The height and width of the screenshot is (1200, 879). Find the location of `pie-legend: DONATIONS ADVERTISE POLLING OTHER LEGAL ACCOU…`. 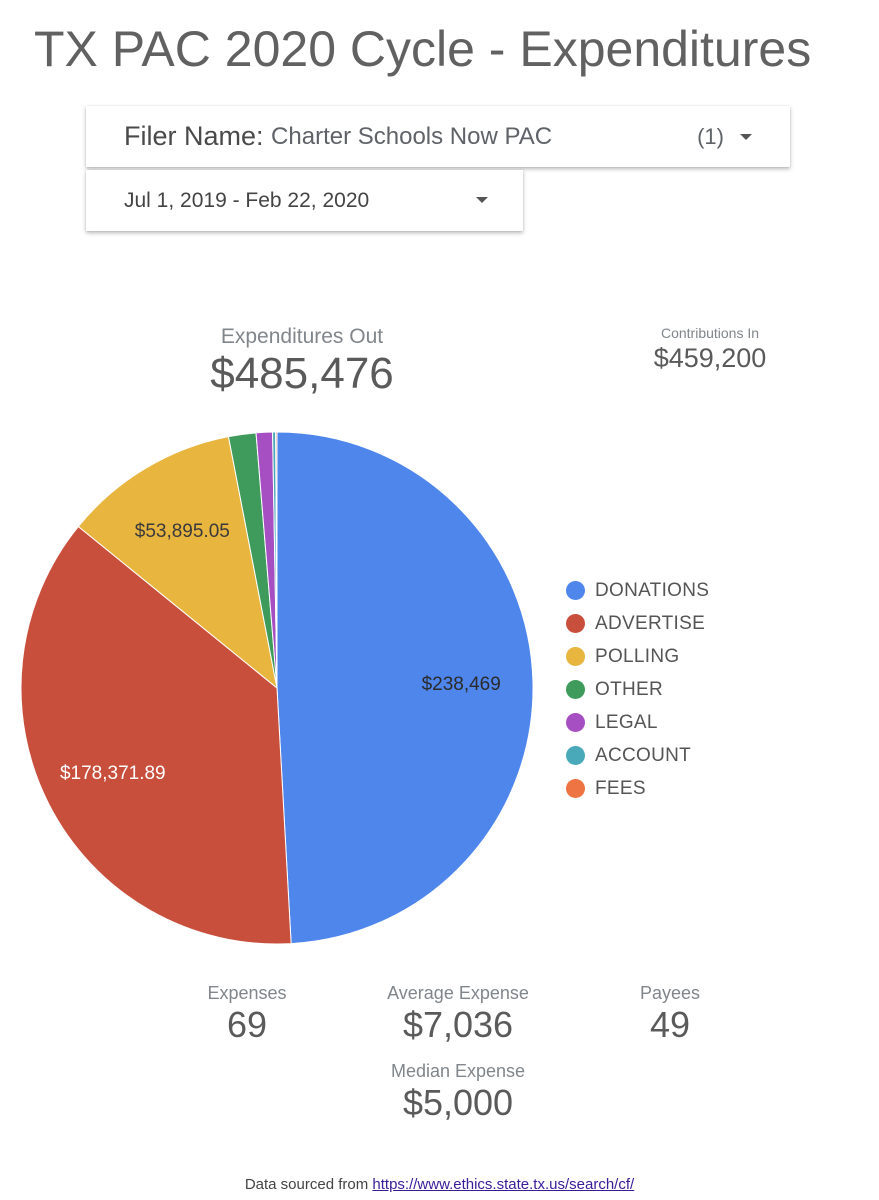

pie-legend: DONATIONS ADVERTISE POLLING OTHER LEGAL ACCOU… is located at coordinates (637, 689).